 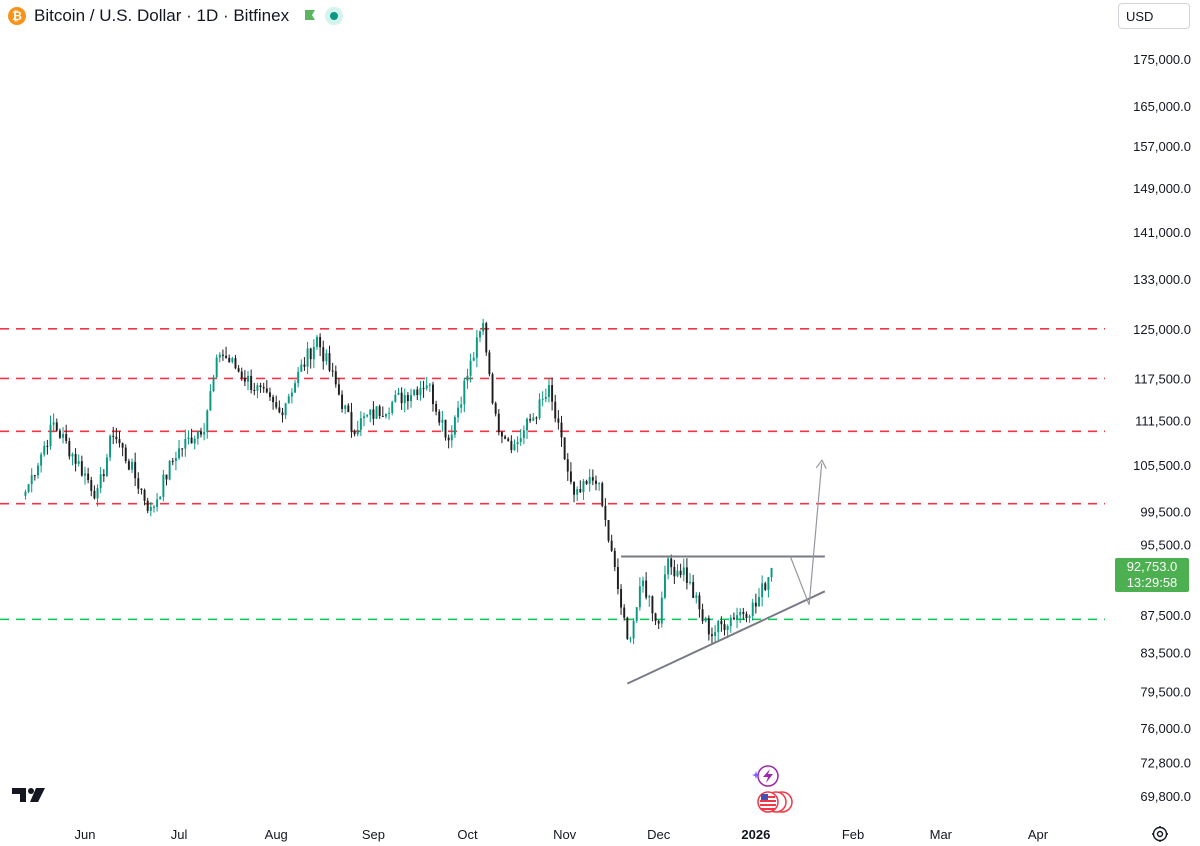 I want to click on us-economic-events-icon, so click(x=775, y=802).